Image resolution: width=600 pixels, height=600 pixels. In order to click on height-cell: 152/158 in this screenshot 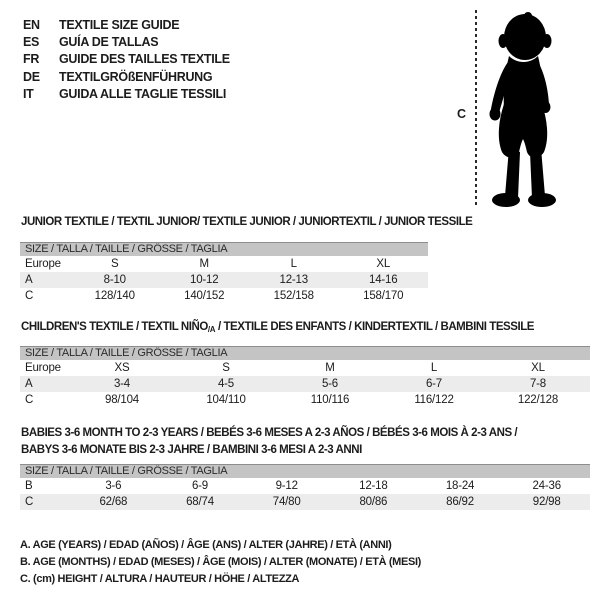, I will do `click(293, 296)`.